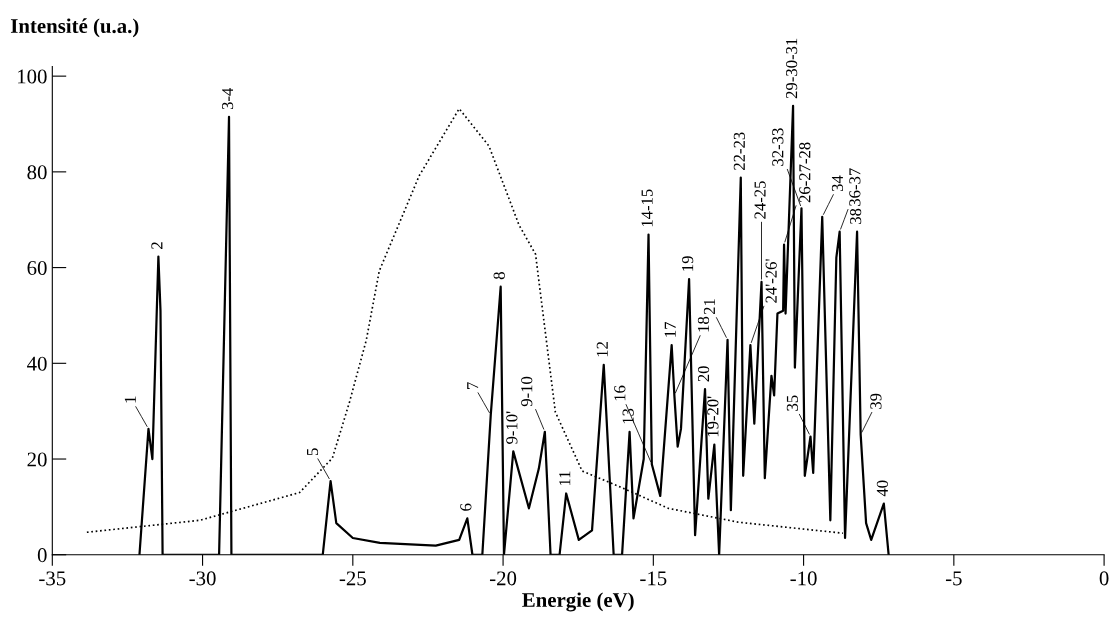  Describe the element at coordinates (647, 208) in the screenshot. I see `annotation: 14-15` at that location.